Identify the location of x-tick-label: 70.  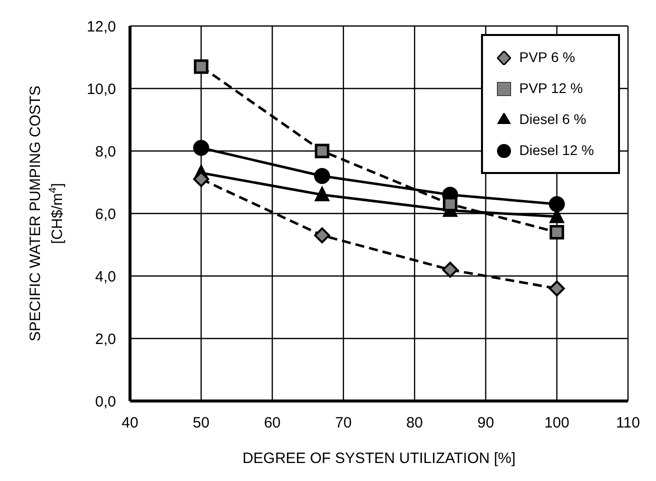
(343, 423).